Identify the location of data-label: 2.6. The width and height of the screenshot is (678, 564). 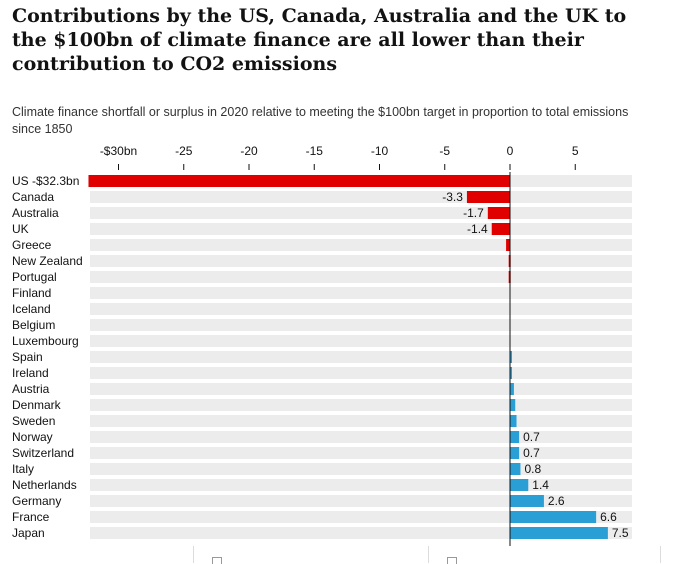
(556, 501).